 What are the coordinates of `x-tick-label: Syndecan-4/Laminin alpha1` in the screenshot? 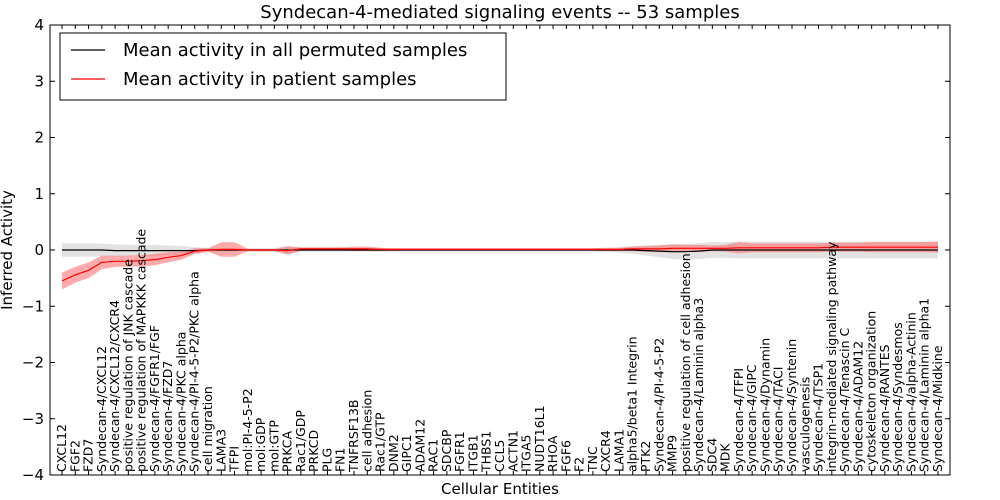 It's located at (924, 385).